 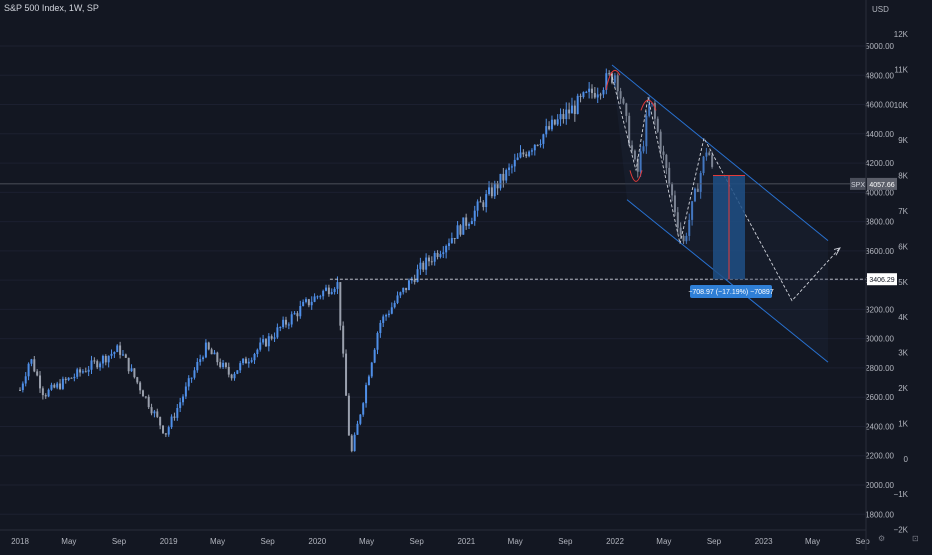 What do you see at coordinates (879, 251) in the screenshot?
I see `price-tick-label: 3600.00` at bounding box center [879, 251].